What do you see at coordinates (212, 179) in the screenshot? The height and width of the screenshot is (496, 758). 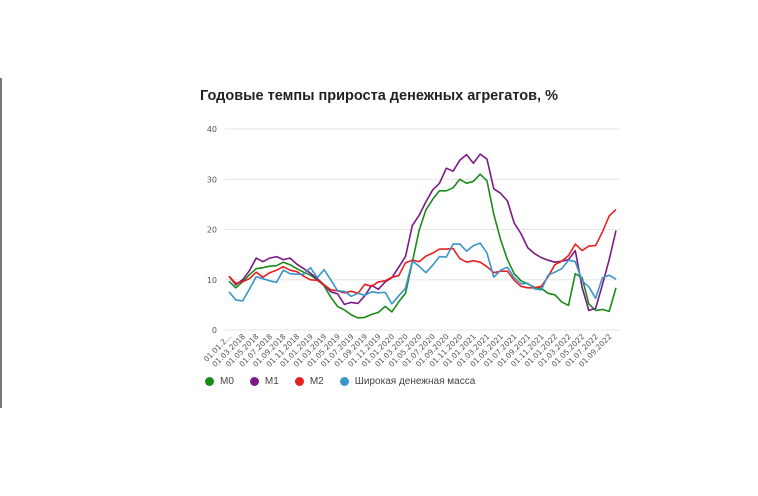 I see `y-tick-label: 30` at bounding box center [212, 179].